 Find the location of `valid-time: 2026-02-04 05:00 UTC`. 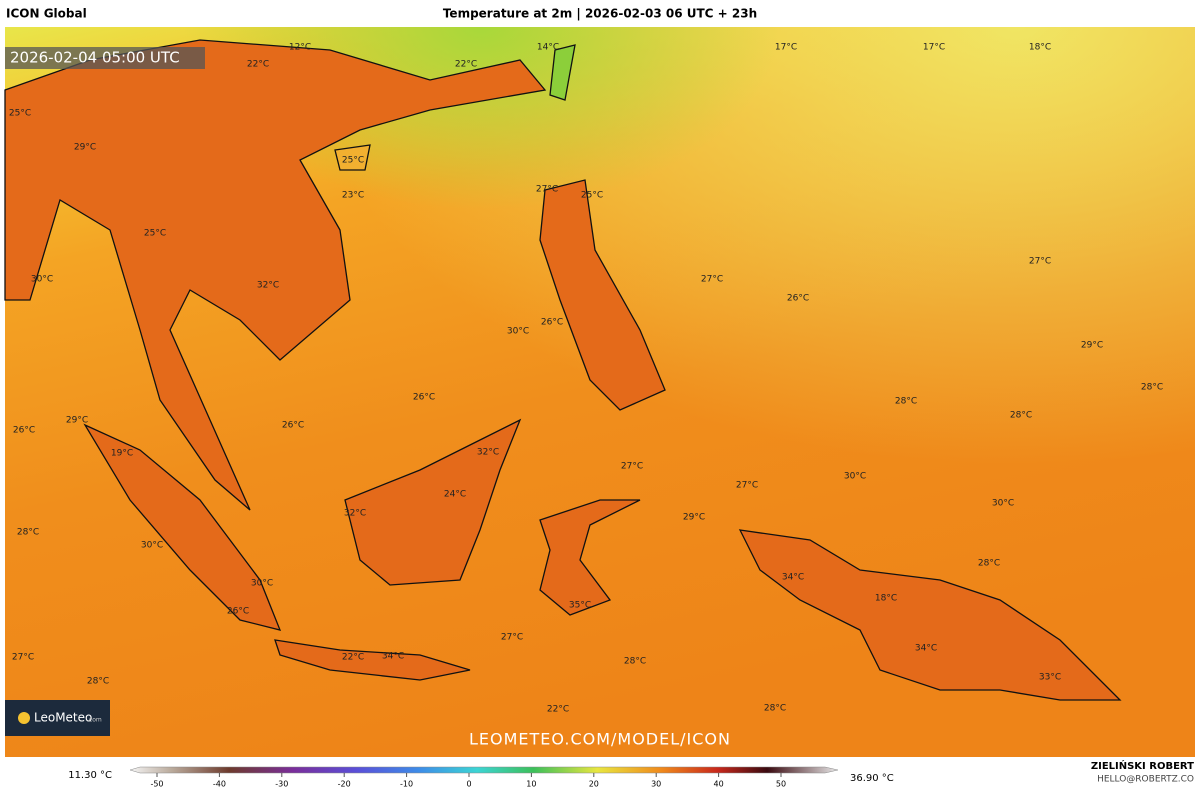

valid-time: 2026-02-04 05:00 UTC is located at coordinates (95, 58).